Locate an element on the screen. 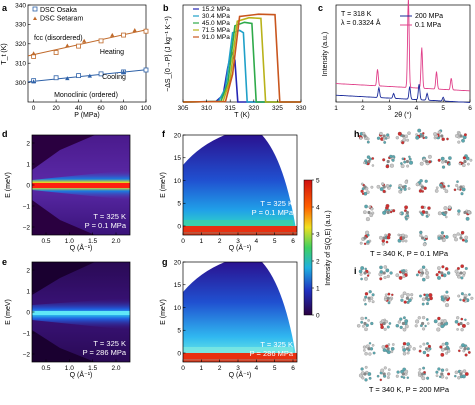 This screenshot has width=475, height=405. x-tick-label: 1.5 is located at coordinates (92, 368).